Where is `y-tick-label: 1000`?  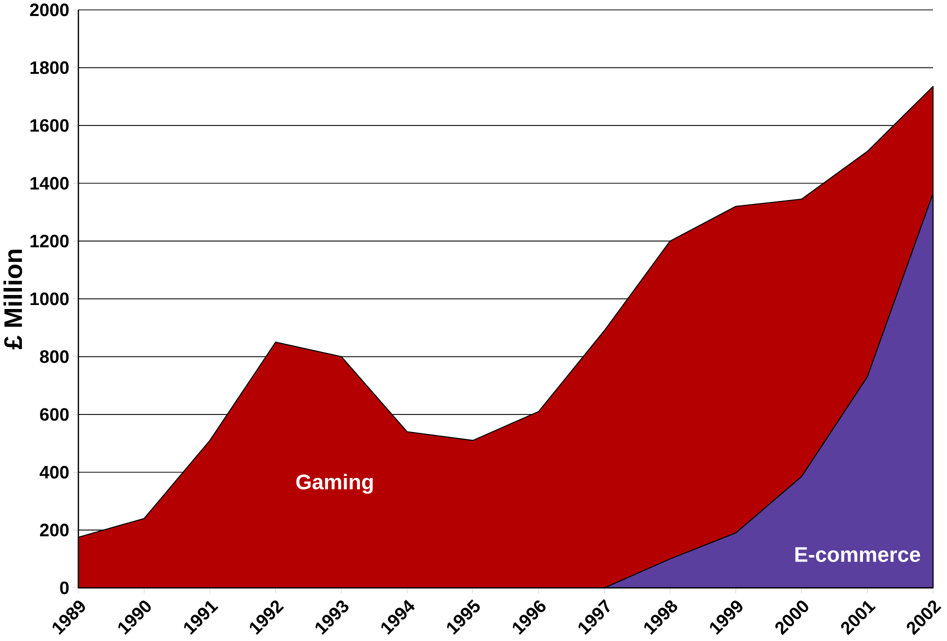
y-tick-label: 1000 is located at coordinates (49, 299).